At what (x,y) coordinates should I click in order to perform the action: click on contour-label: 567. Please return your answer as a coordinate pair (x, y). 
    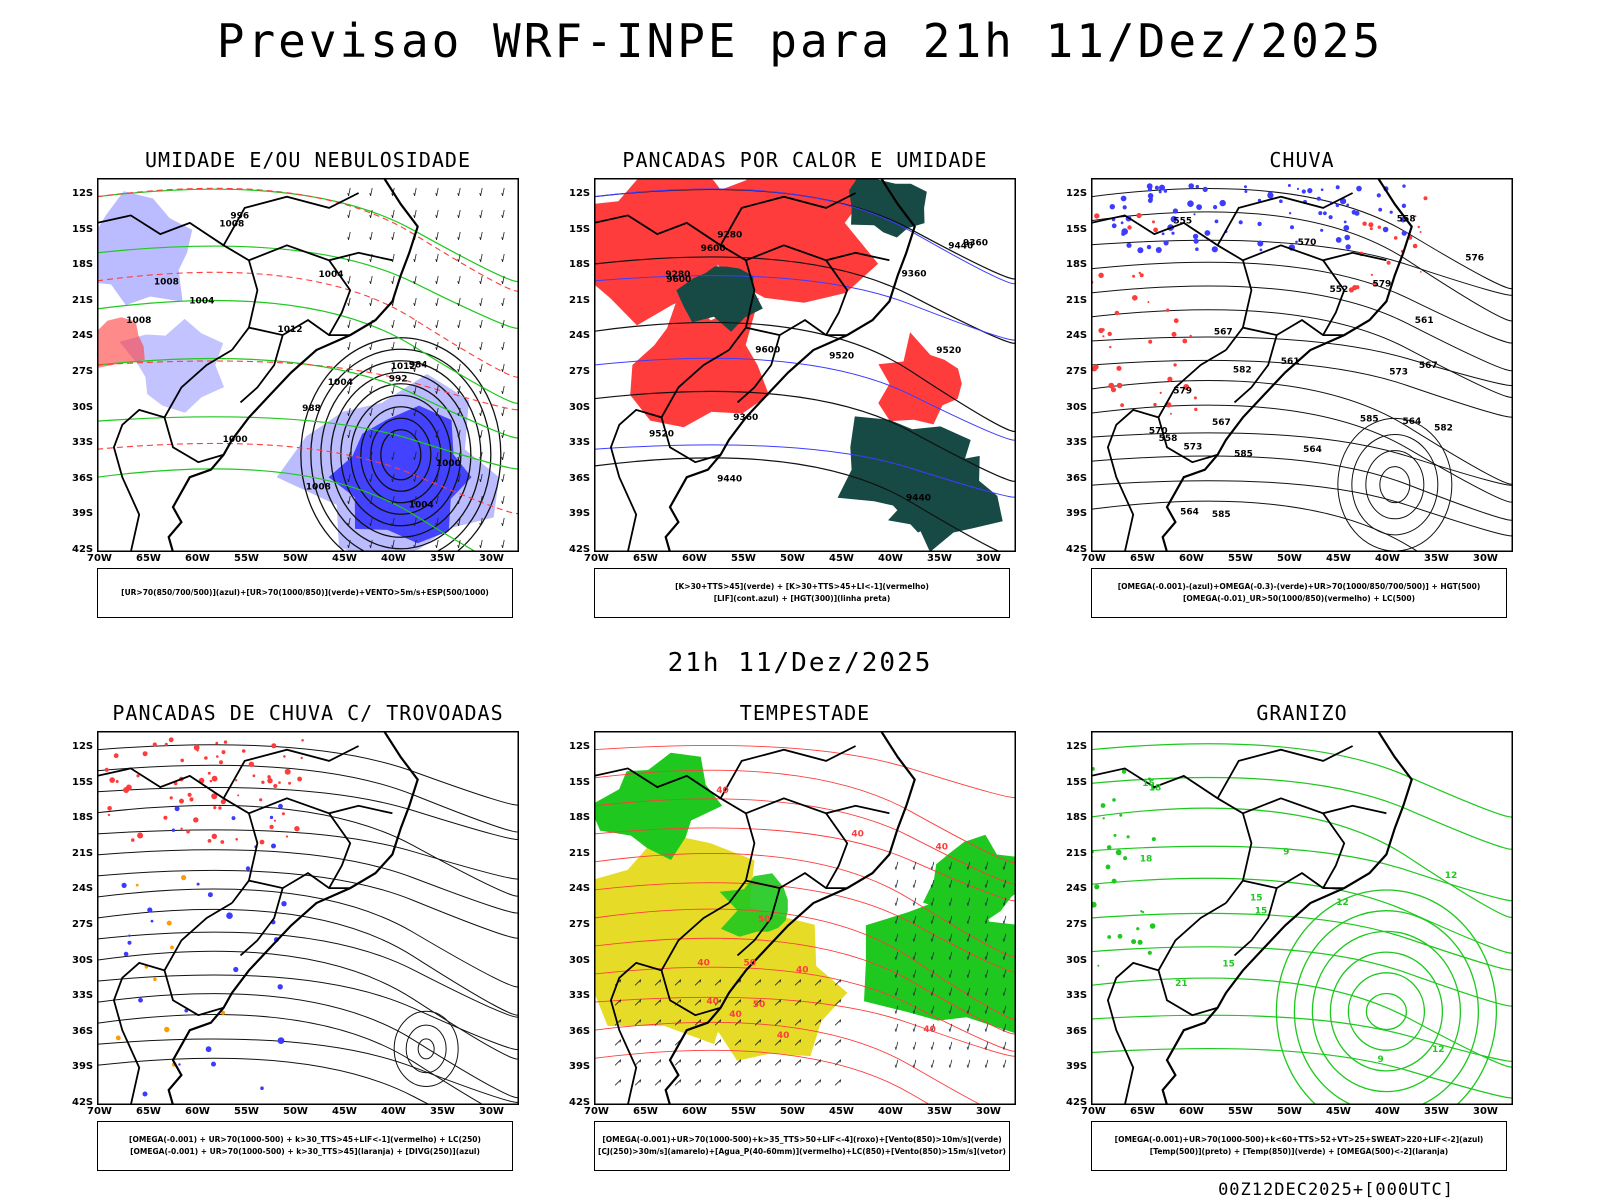
    Looking at the image, I should click on (1221, 423).